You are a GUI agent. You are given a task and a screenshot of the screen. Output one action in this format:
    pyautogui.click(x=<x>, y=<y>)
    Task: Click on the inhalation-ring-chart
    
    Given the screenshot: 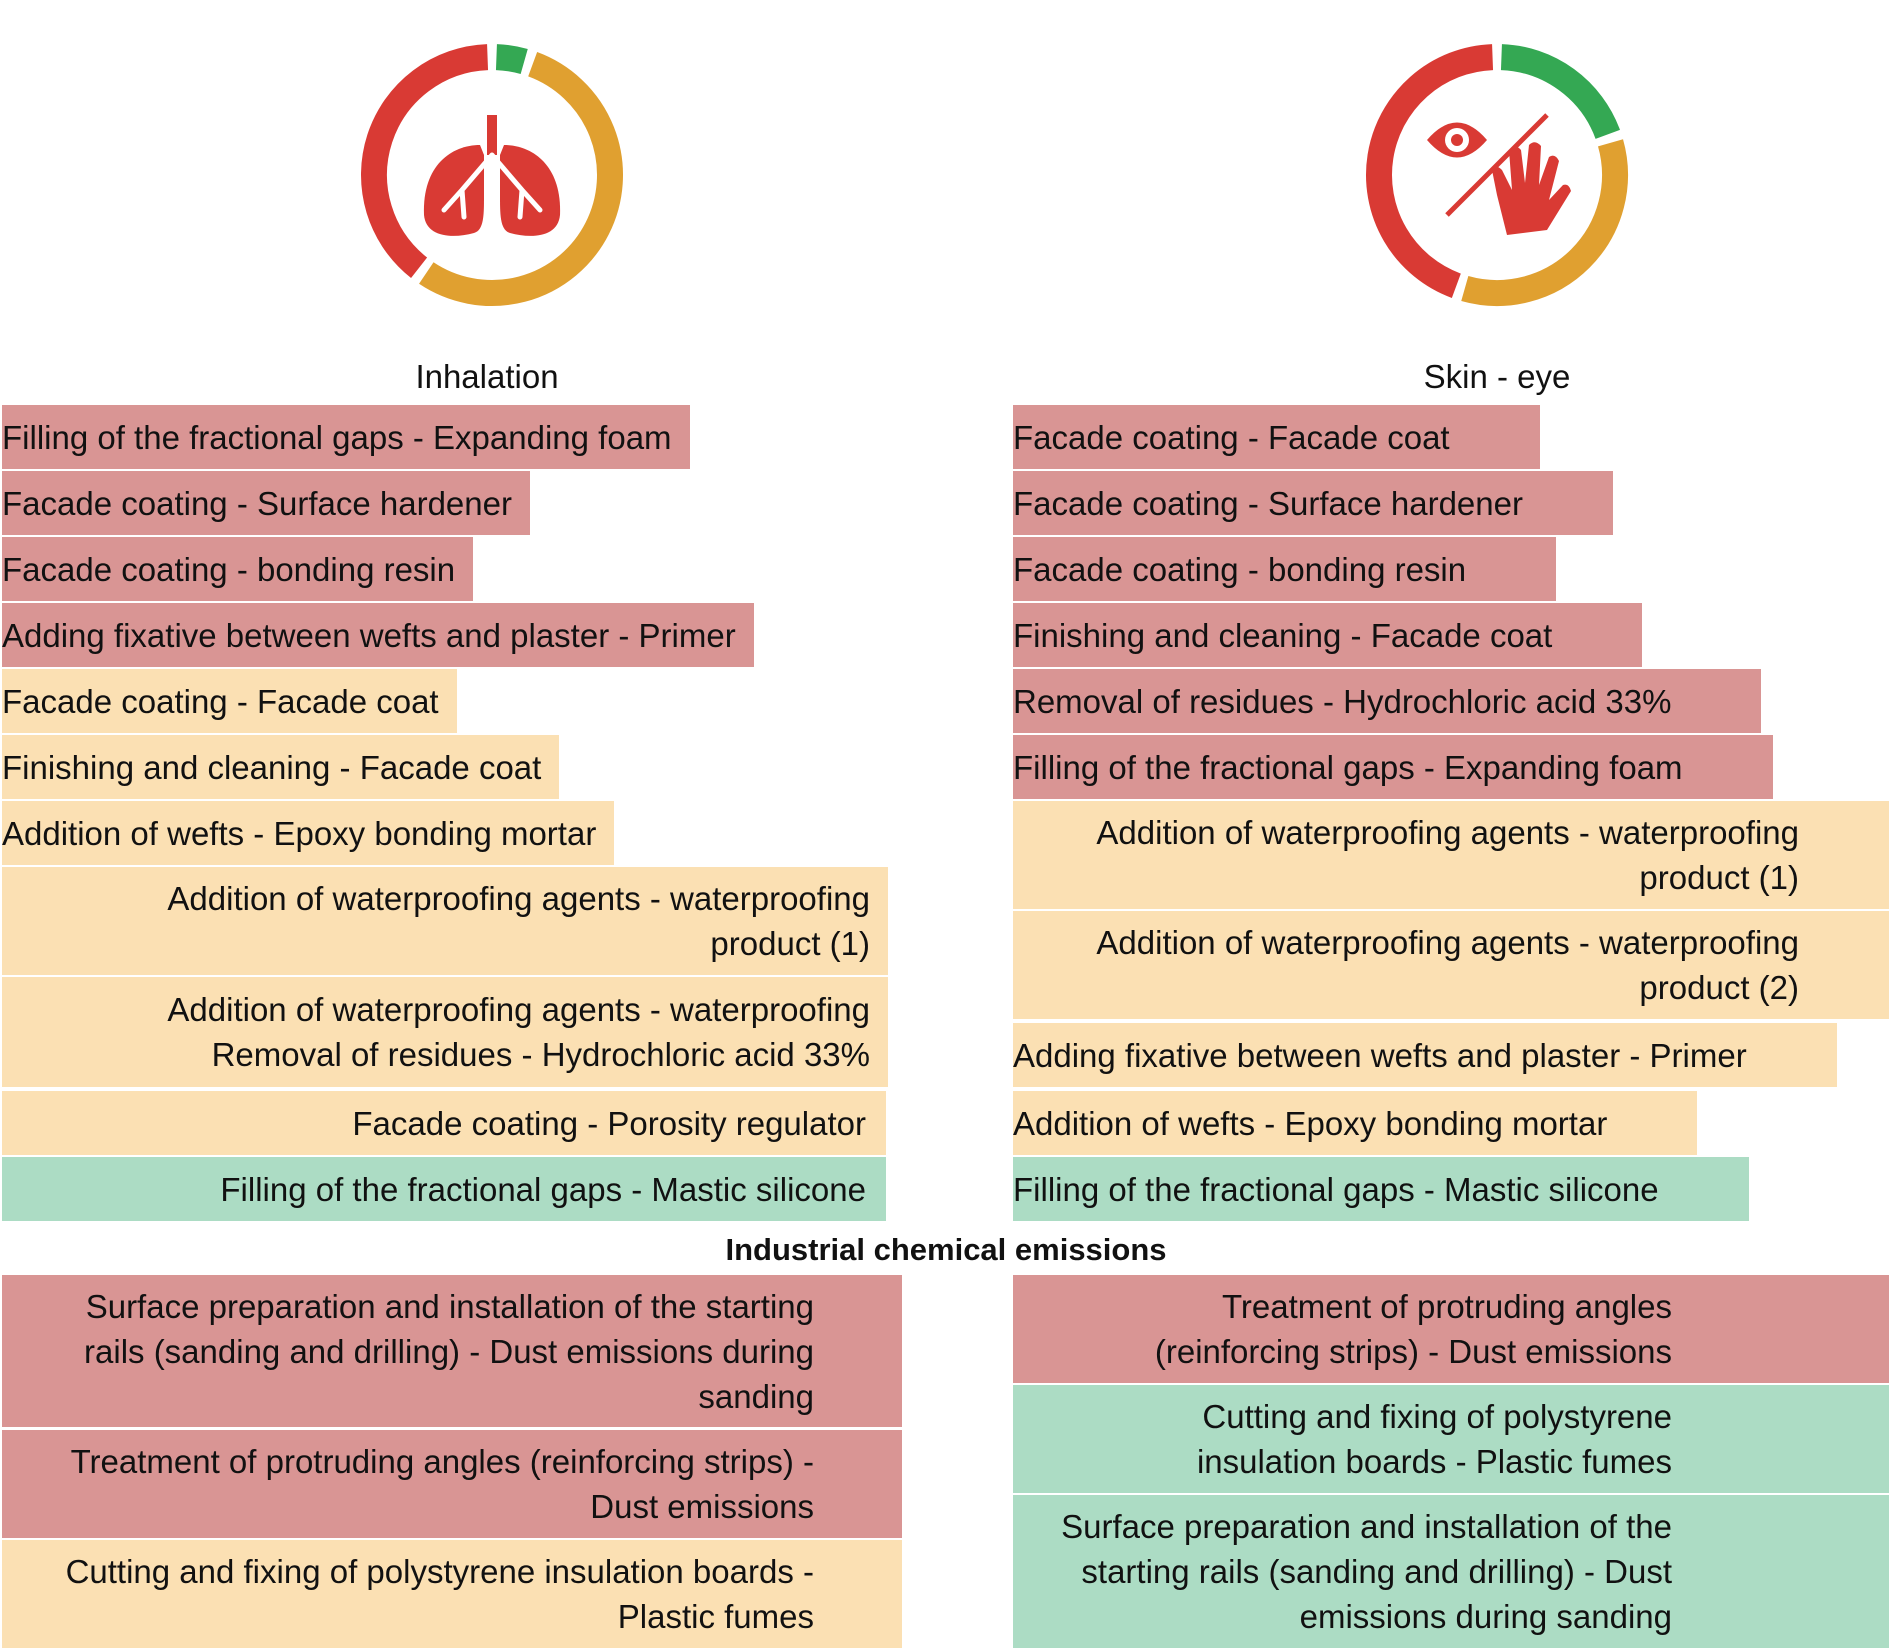 What is the action you would take?
    pyautogui.click(x=492, y=175)
    